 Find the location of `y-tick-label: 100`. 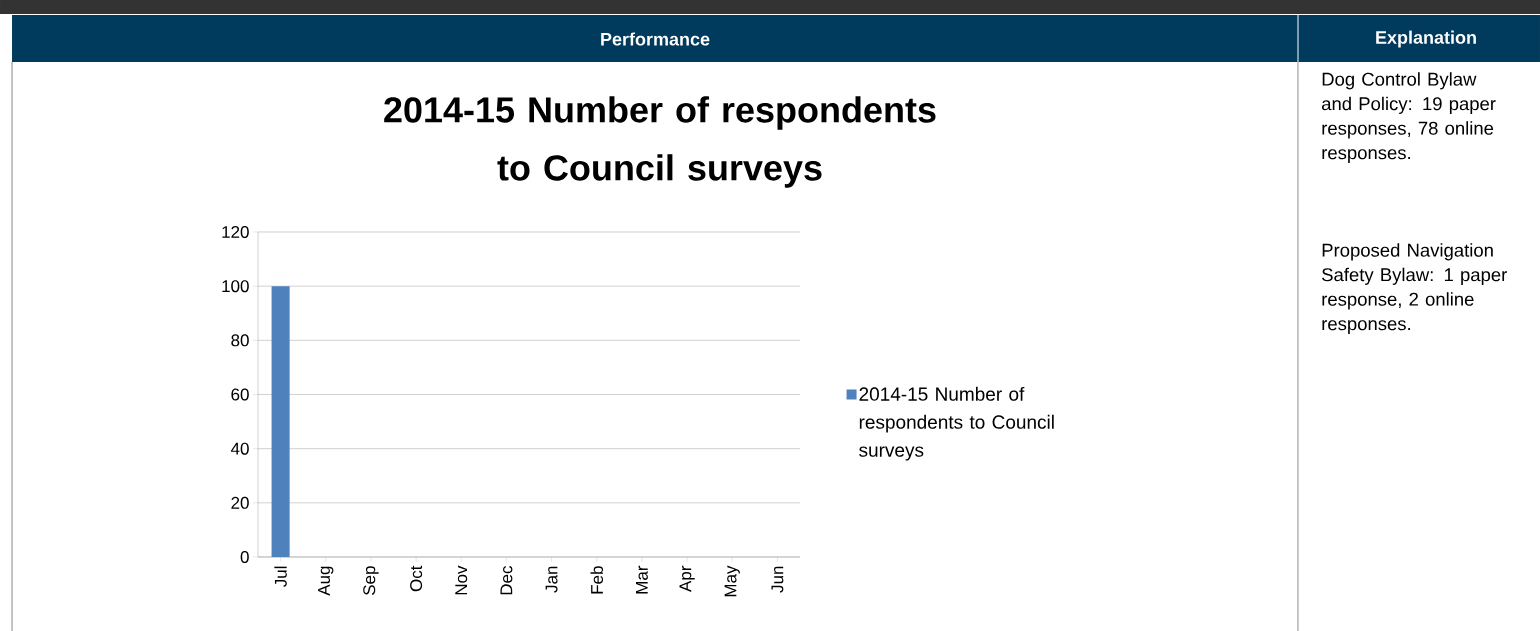

y-tick-label: 100 is located at coordinates (235, 286).